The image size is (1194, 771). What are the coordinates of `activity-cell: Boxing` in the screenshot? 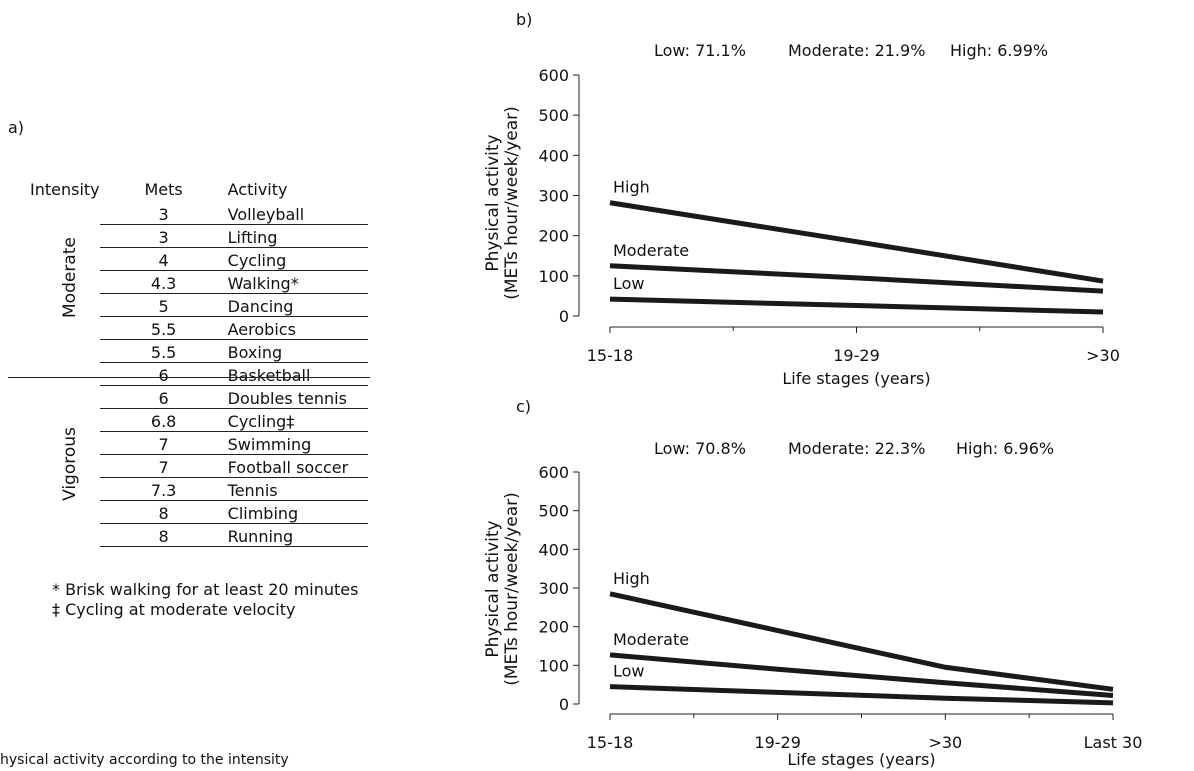 It's located at (297, 351).